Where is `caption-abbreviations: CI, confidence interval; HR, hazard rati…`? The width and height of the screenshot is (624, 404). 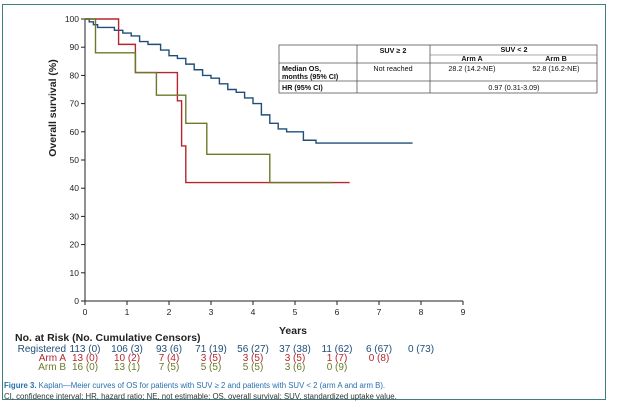
caption-abbreviations: CI, confidence interval; HR, hazard rati… is located at coordinates (200, 396).